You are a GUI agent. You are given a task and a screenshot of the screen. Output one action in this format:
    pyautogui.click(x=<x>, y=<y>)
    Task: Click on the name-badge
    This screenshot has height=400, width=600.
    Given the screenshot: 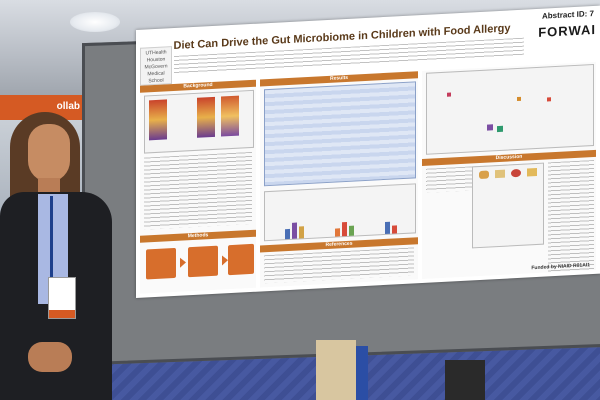 What is the action you would take?
    pyautogui.click(x=62, y=298)
    